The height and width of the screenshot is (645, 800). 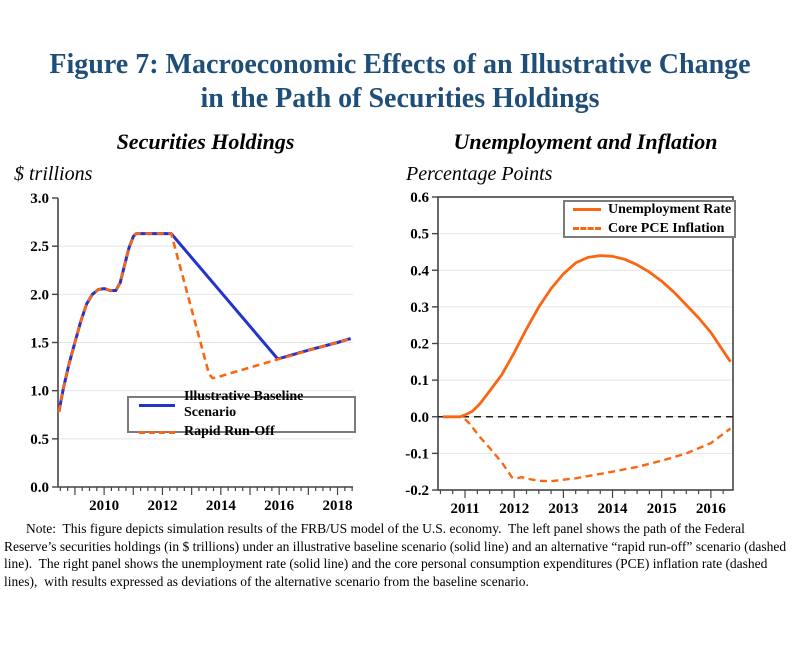 I want to click on right-axis-unit-label: Percentage Points, so click(x=479, y=174).